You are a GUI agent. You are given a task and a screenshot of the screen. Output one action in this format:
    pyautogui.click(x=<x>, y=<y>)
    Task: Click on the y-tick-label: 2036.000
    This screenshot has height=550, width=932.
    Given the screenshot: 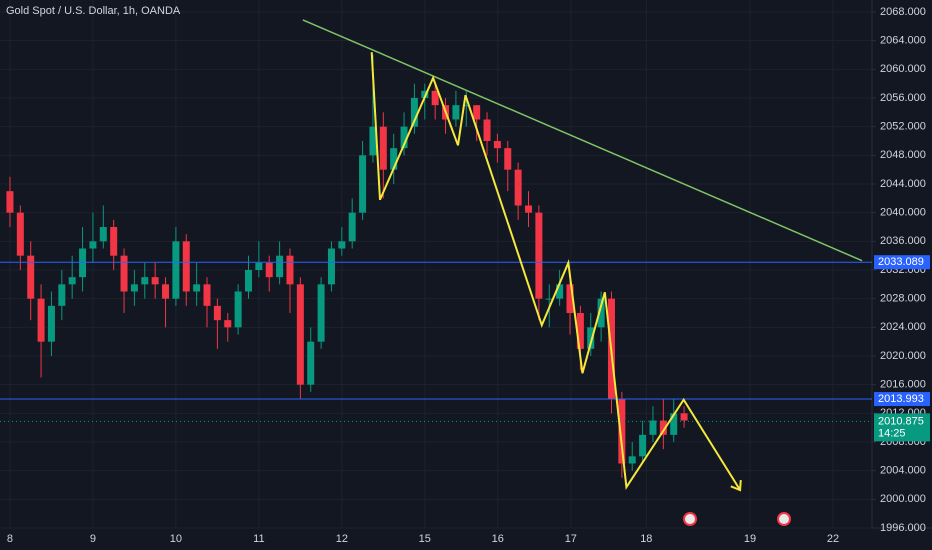 What is the action you would take?
    pyautogui.click(x=903, y=241)
    